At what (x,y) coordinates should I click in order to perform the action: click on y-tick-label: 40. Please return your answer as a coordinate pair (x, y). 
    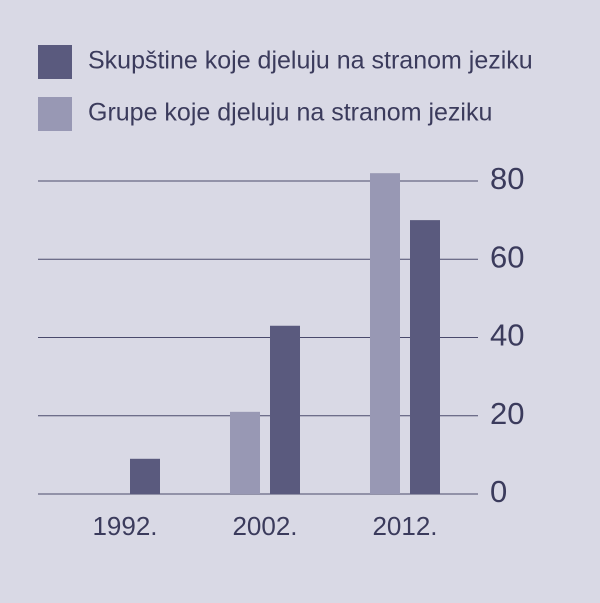
    Looking at the image, I should click on (507, 335).